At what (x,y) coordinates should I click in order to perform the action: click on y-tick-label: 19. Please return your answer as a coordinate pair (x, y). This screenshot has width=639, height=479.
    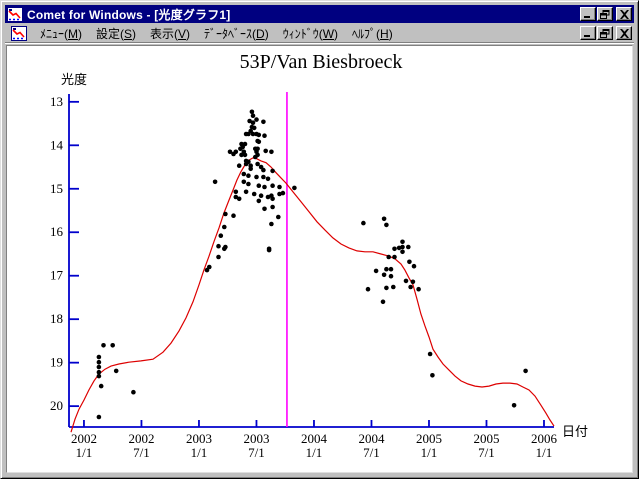
    Looking at the image, I should click on (56, 362).